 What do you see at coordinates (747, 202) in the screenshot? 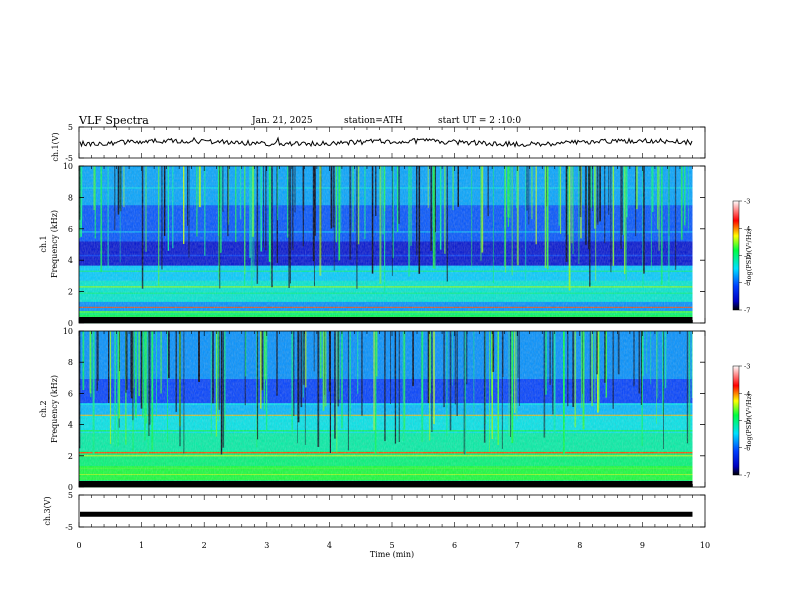
I see `ch1-colorbar-tick-label: -3` at bounding box center [747, 202].